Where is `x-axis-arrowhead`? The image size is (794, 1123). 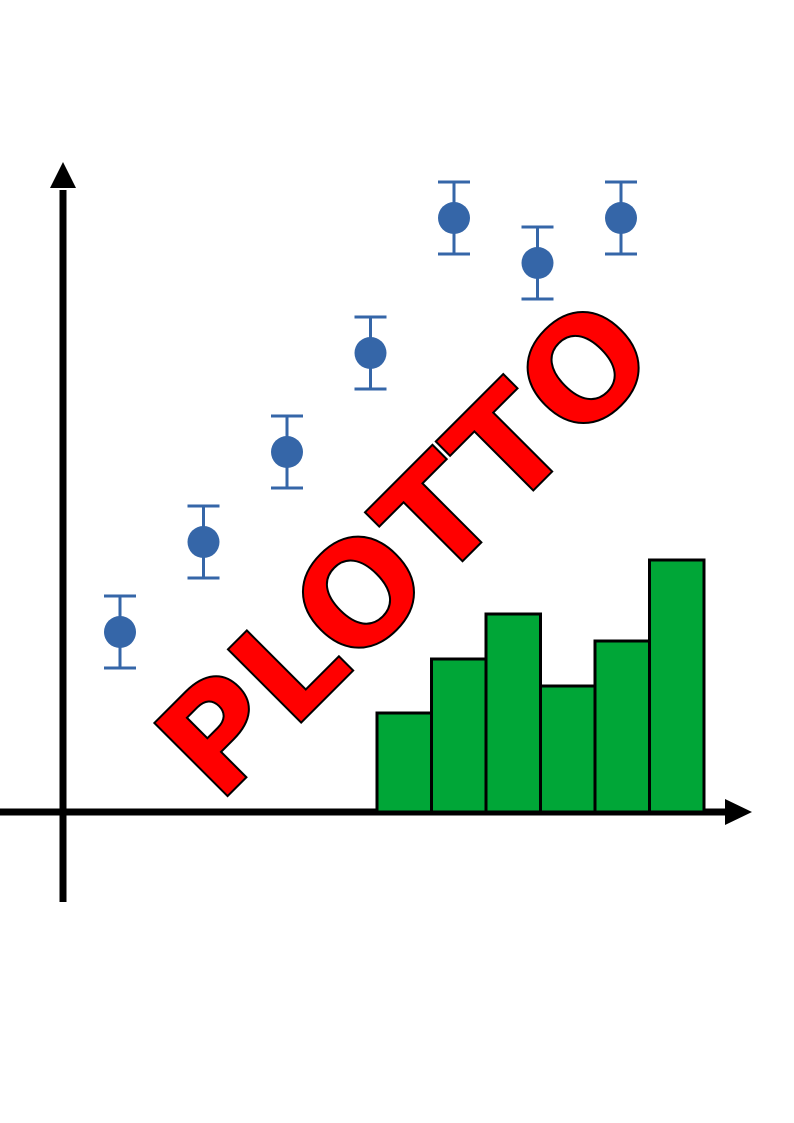
x-axis-arrowhead is located at coordinates (738, 812).